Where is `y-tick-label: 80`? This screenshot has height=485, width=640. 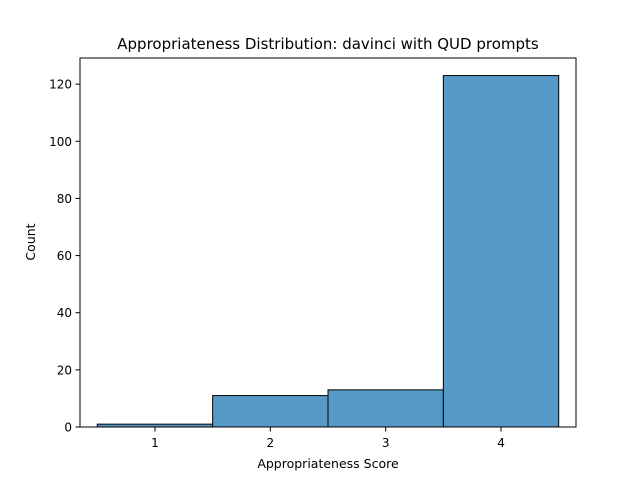
y-tick-label: 80 is located at coordinates (64, 199).